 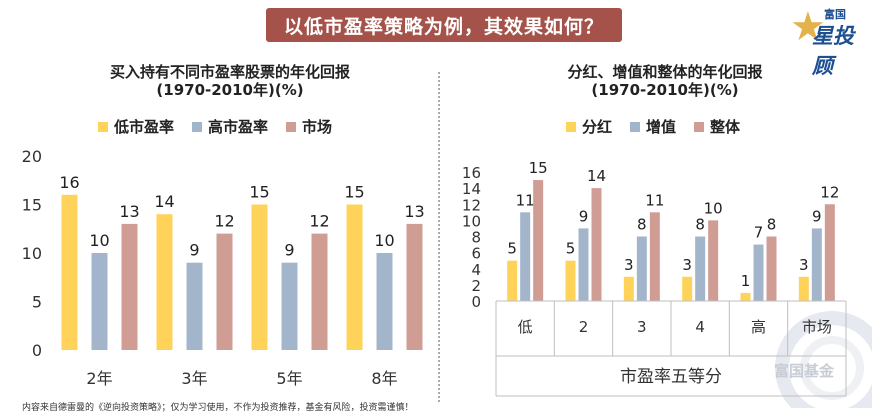 I want to click on x-tick-label: 高, so click(x=758, y=327).